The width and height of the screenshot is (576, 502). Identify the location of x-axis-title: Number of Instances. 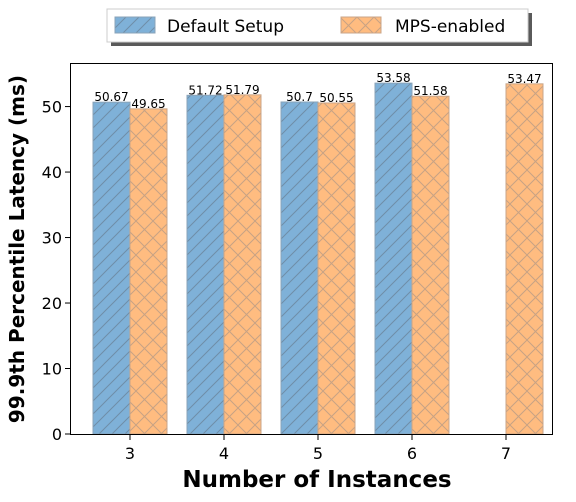
(316, 480).